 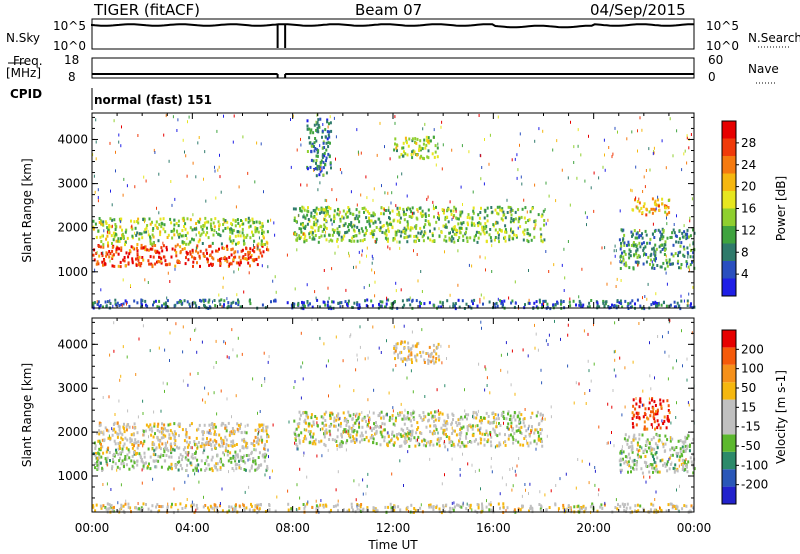 I want to click on nave-tick-top: 60, so click(x=716, y=60).